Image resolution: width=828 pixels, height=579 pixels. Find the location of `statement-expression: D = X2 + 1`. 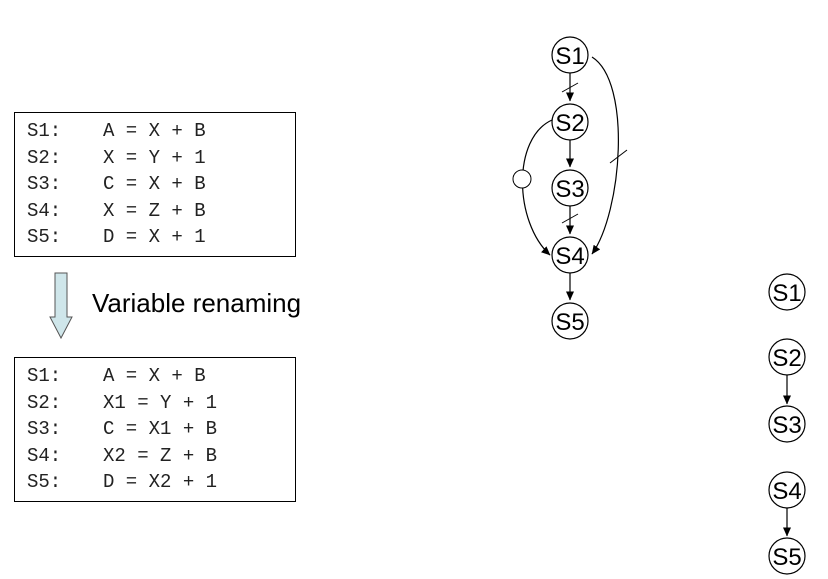

statement-expression: D = X2 + 1 is located at coordinates (160, 482).